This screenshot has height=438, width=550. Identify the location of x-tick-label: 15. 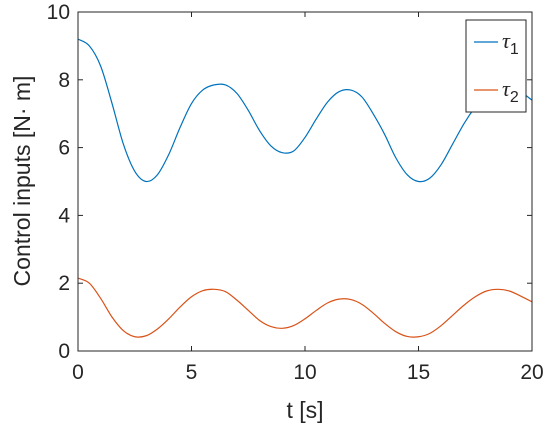
(418, 372).